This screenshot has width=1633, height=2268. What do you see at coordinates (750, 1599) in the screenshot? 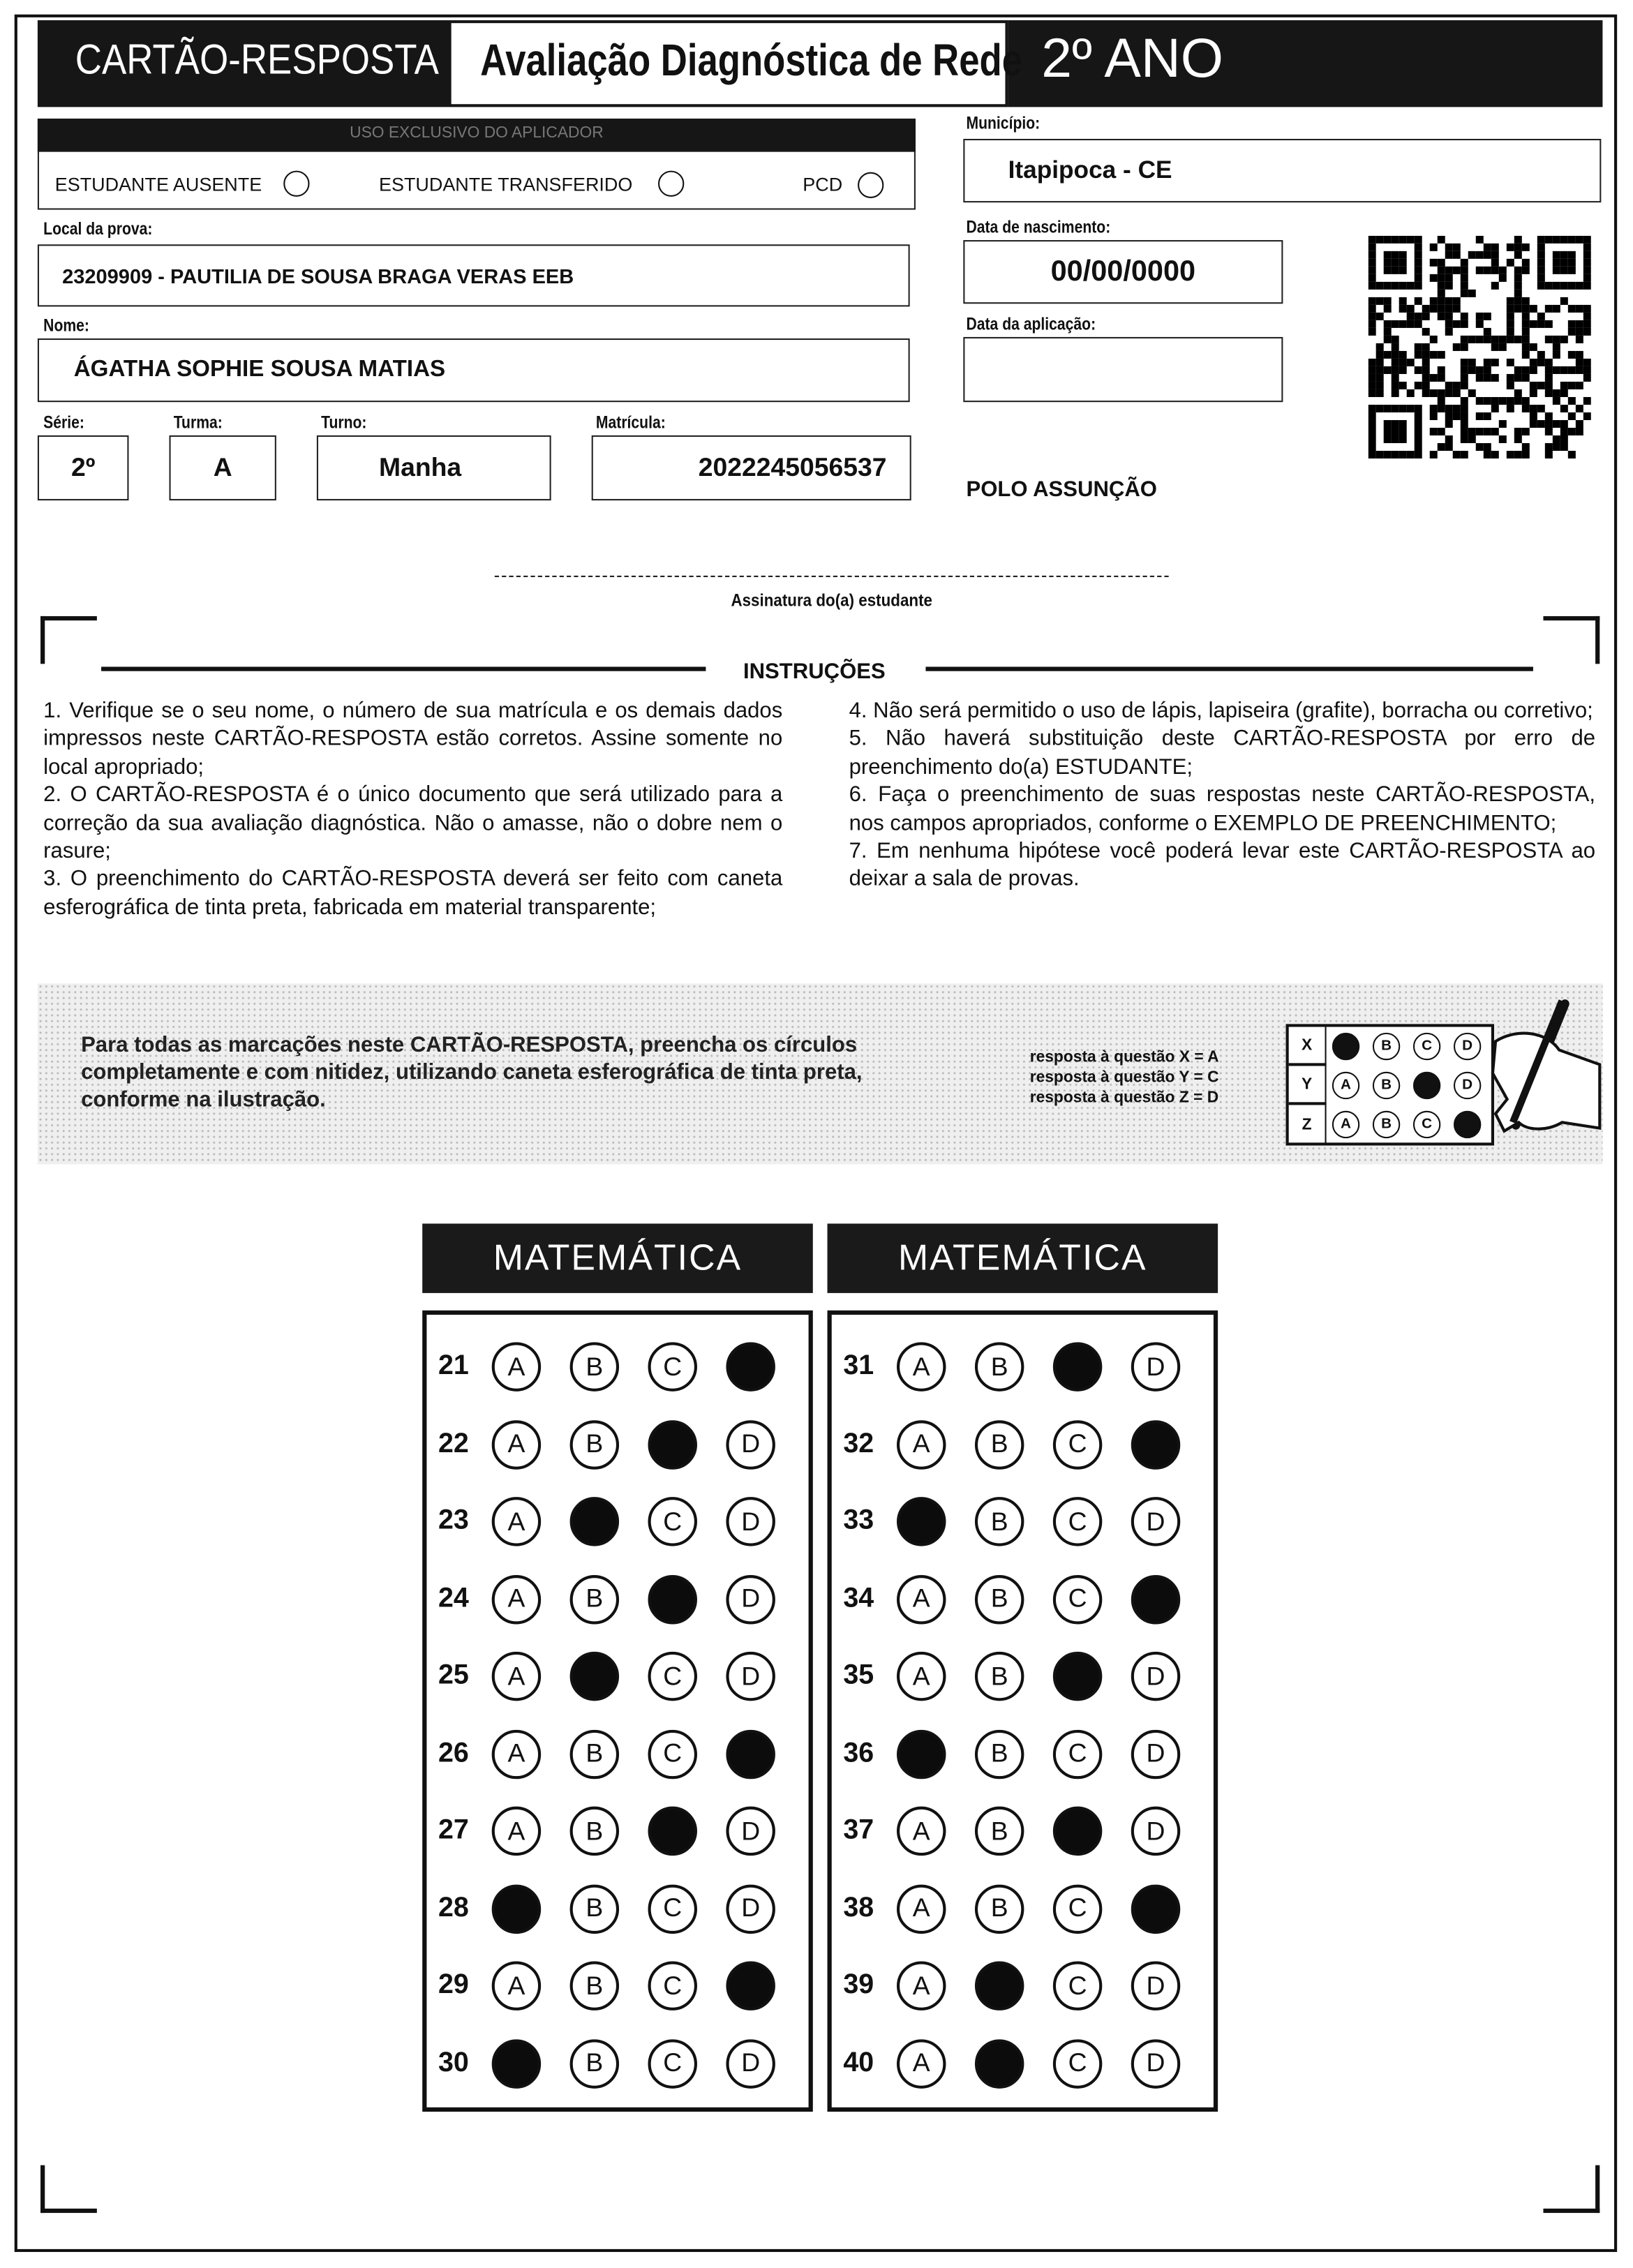
I see `answer-bubble-24-d: D` at bounding box center [750, 1599].